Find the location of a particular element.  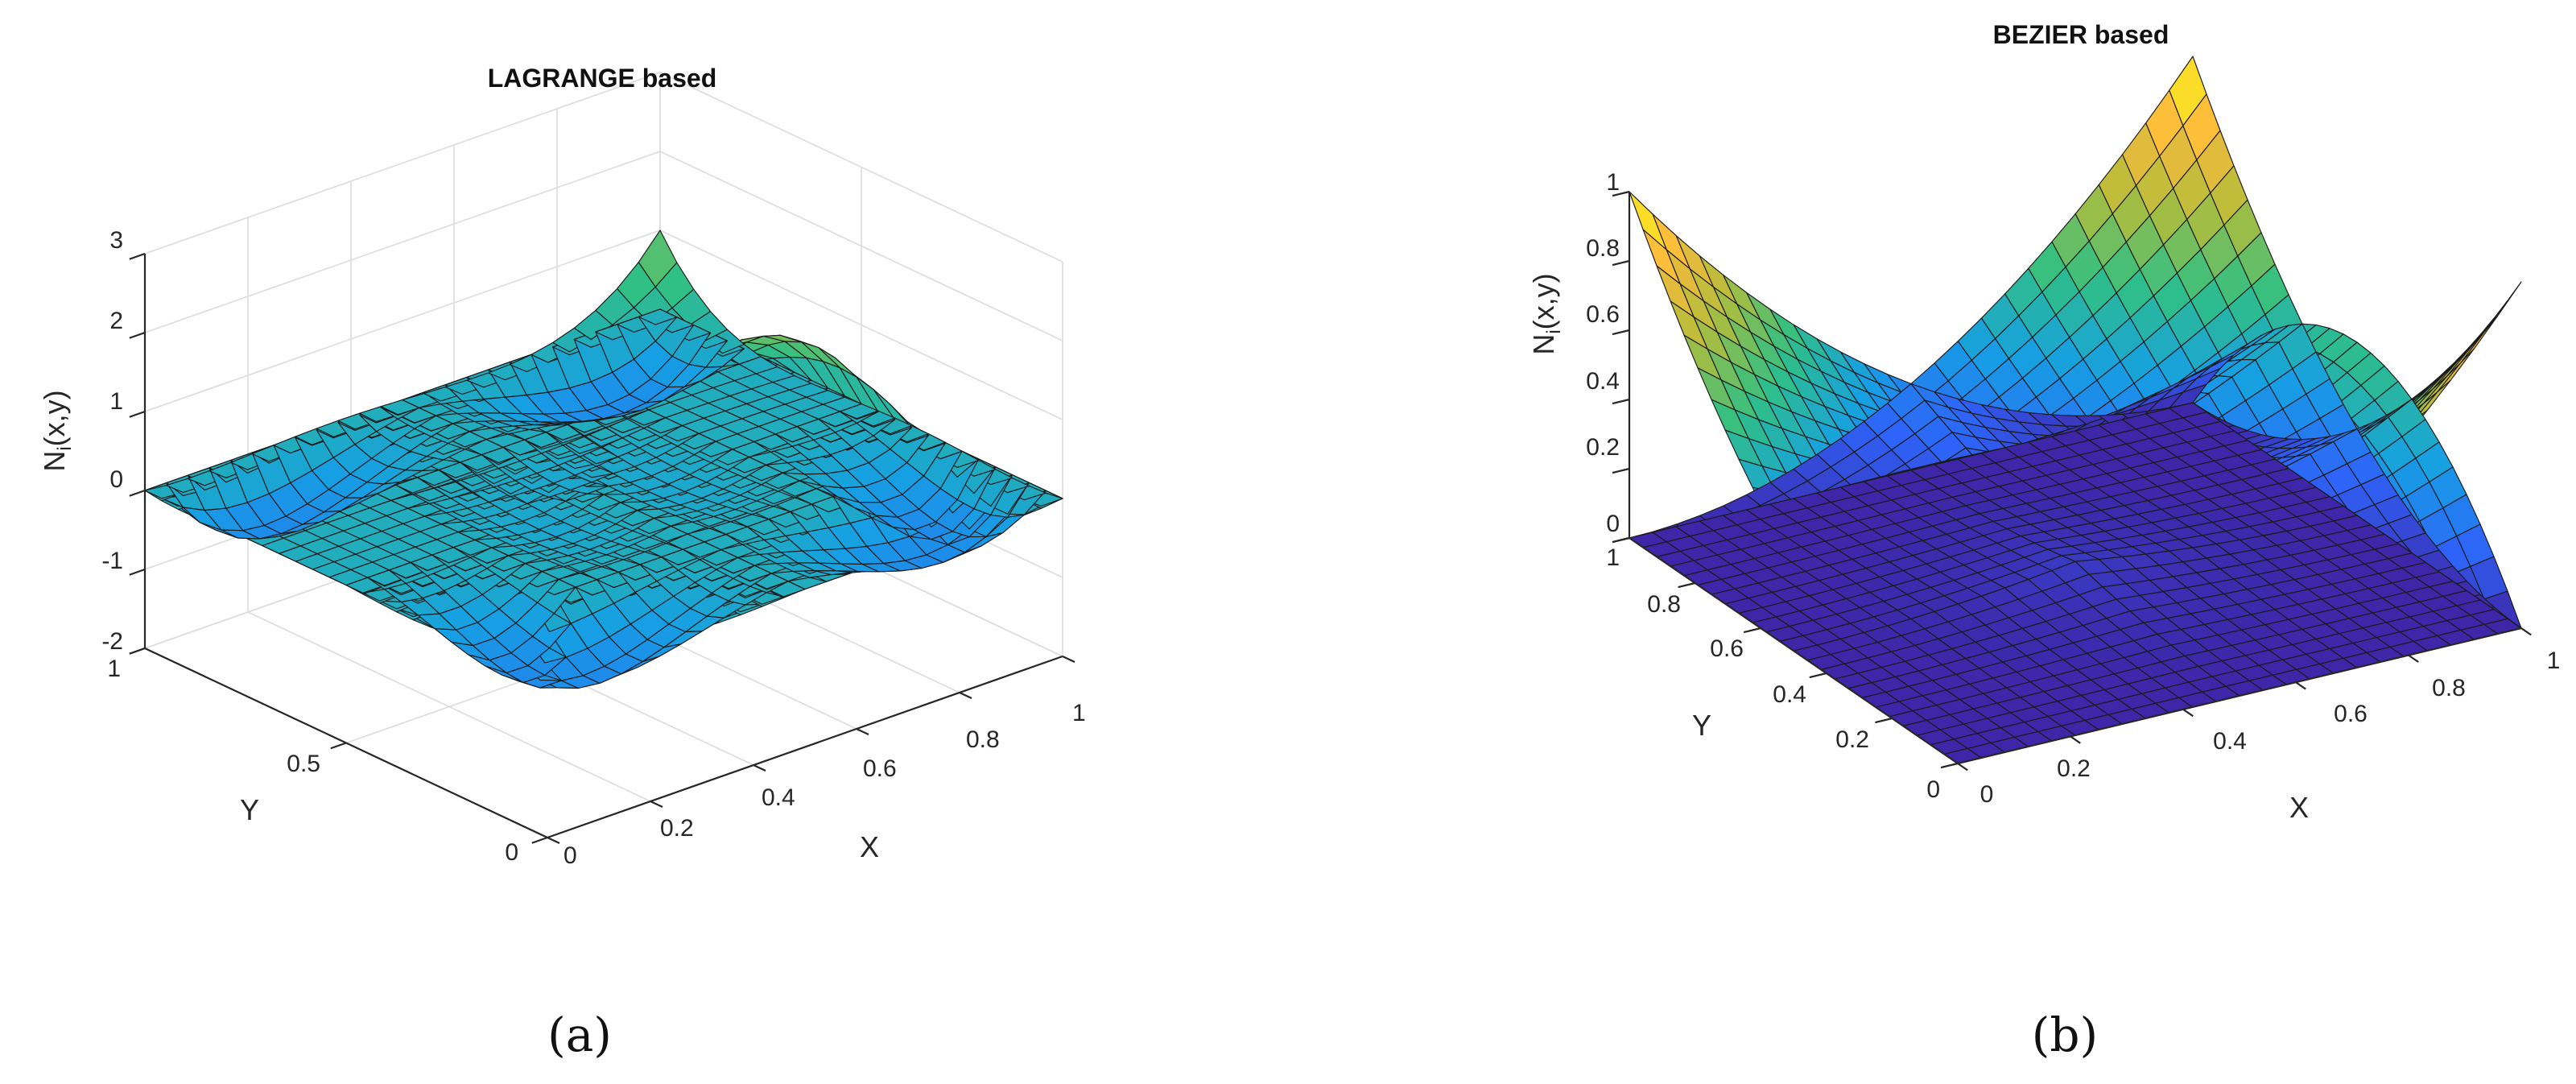

panel-a-y-tick: 0.5 is located at coordinates (303, 764).